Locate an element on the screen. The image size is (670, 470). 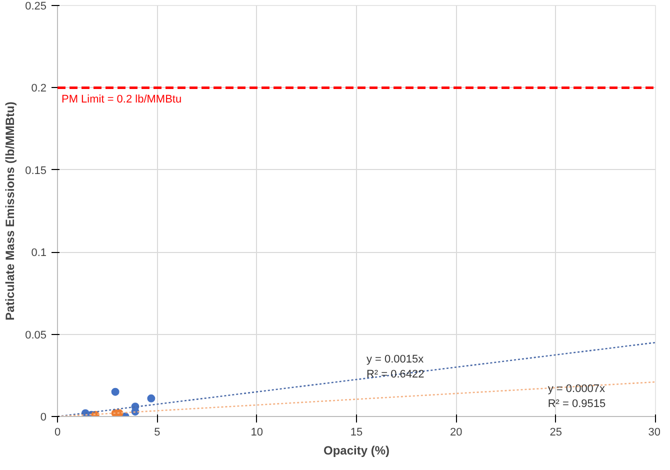
y-tick-label: 0.25 is located at coordinates (36, 6).